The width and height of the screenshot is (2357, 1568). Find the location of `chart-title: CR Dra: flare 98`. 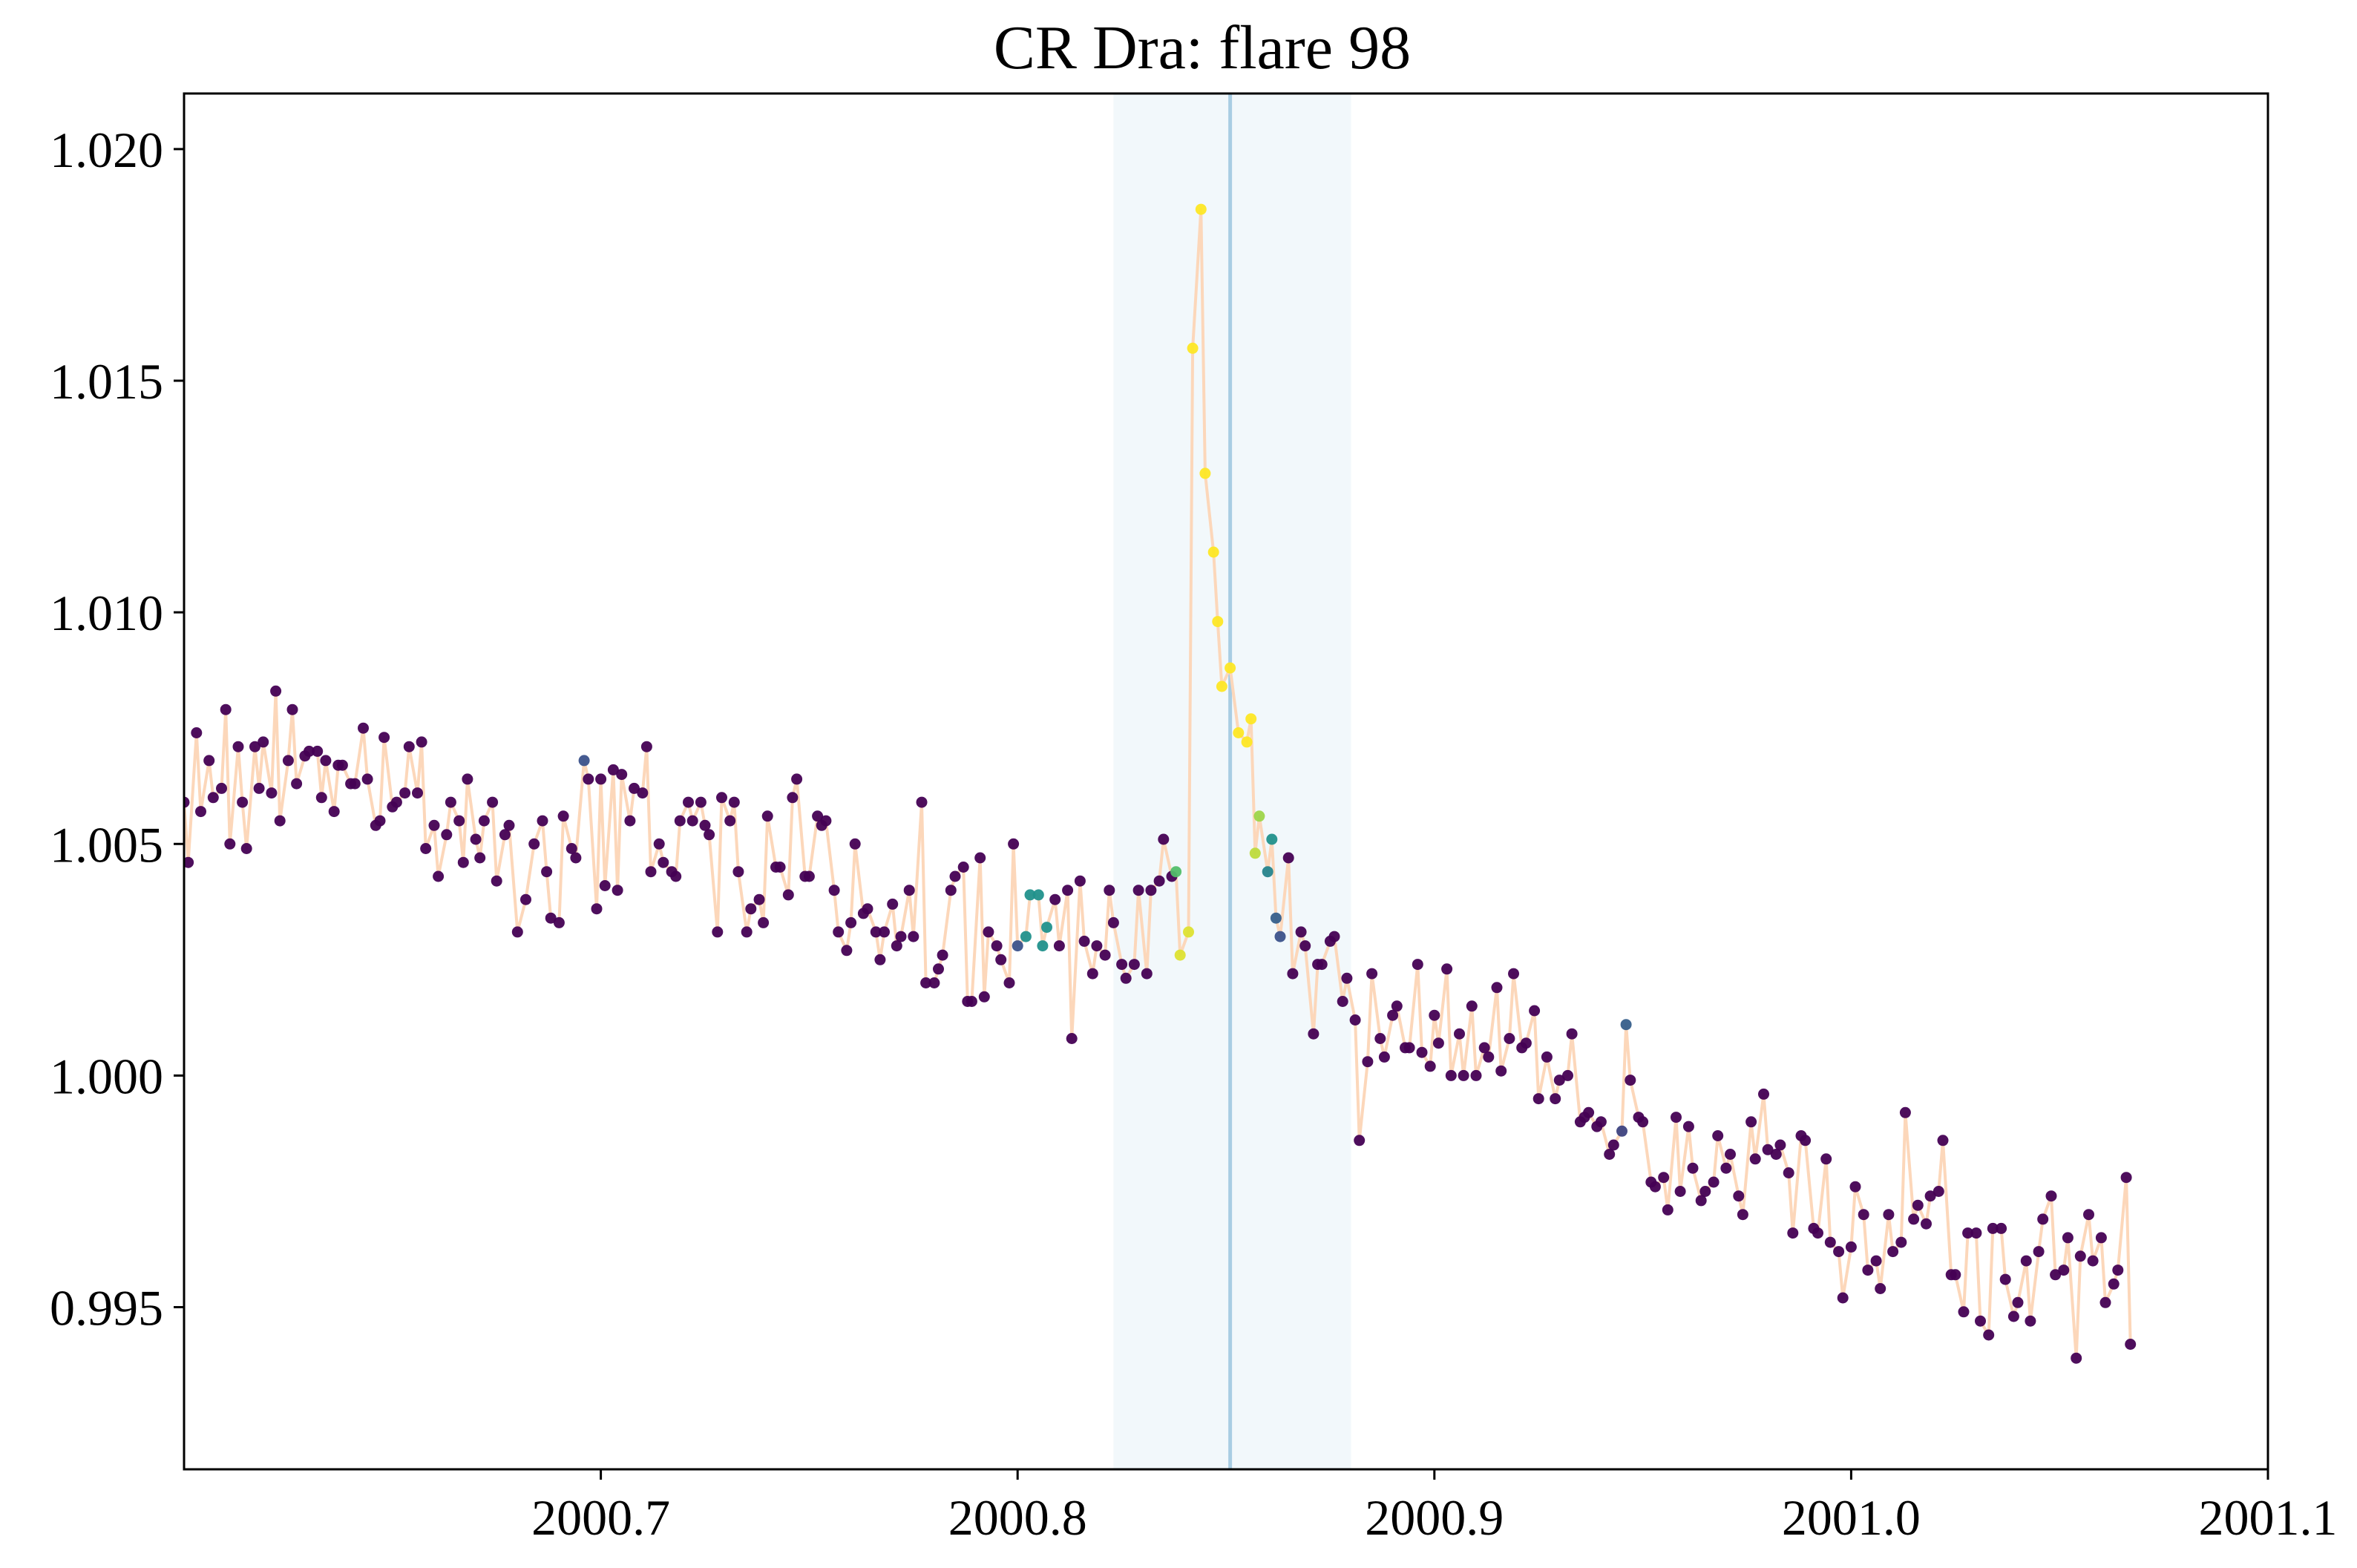

chart-title: CR Dra: flare 98 is located at coordinates (1202, 47).